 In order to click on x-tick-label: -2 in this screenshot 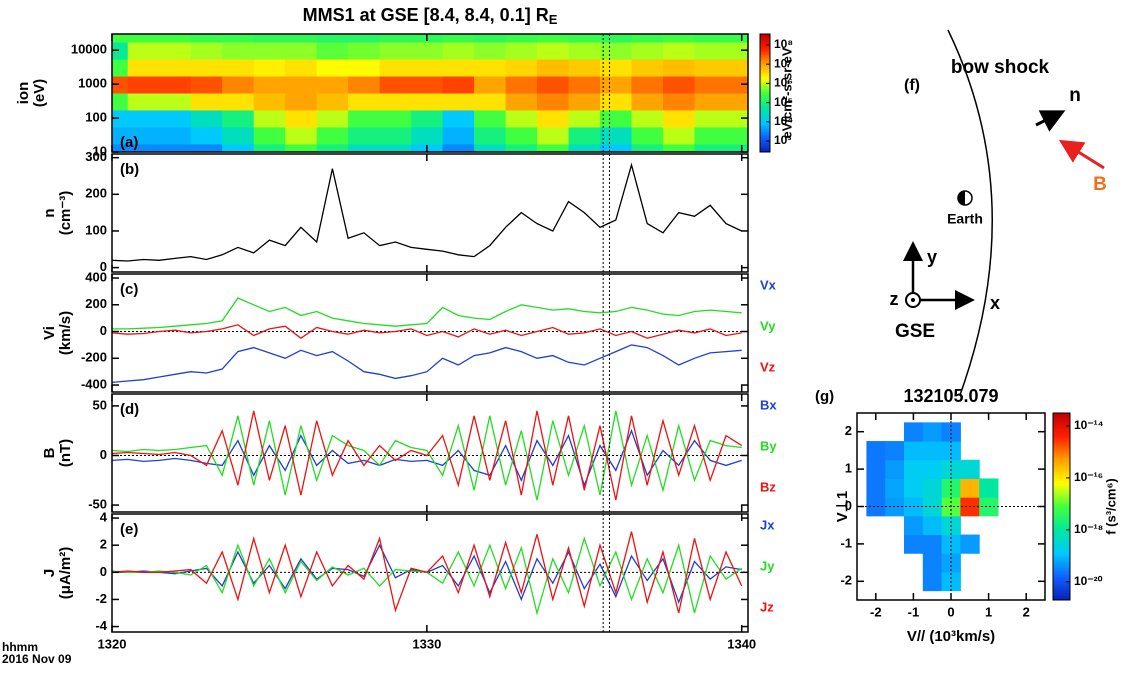, I will do `click(876, 611)`.